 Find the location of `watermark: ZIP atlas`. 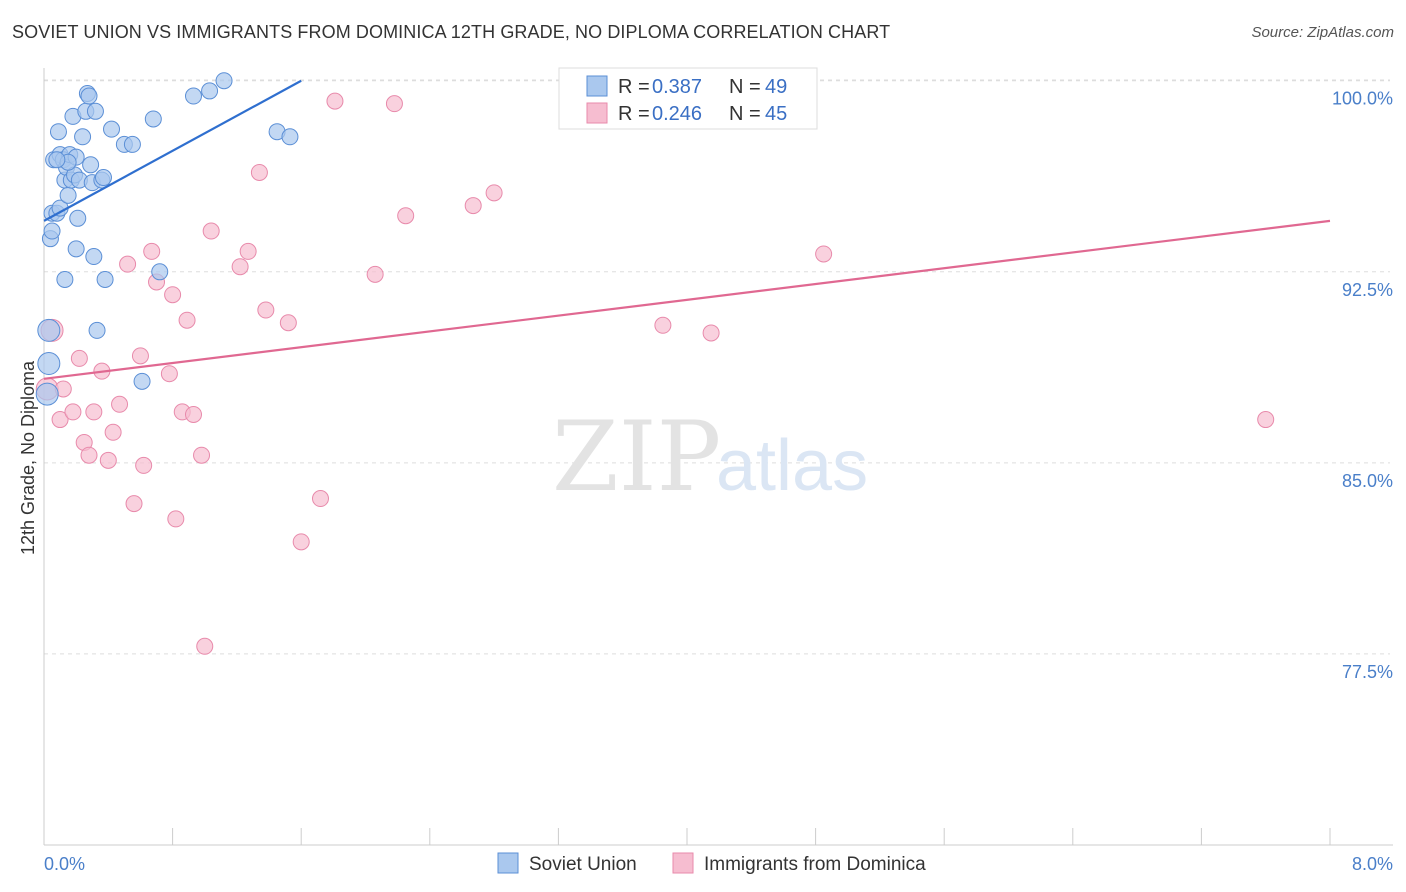

watermark: ZIP atlas is located at coordinates (710, 457).